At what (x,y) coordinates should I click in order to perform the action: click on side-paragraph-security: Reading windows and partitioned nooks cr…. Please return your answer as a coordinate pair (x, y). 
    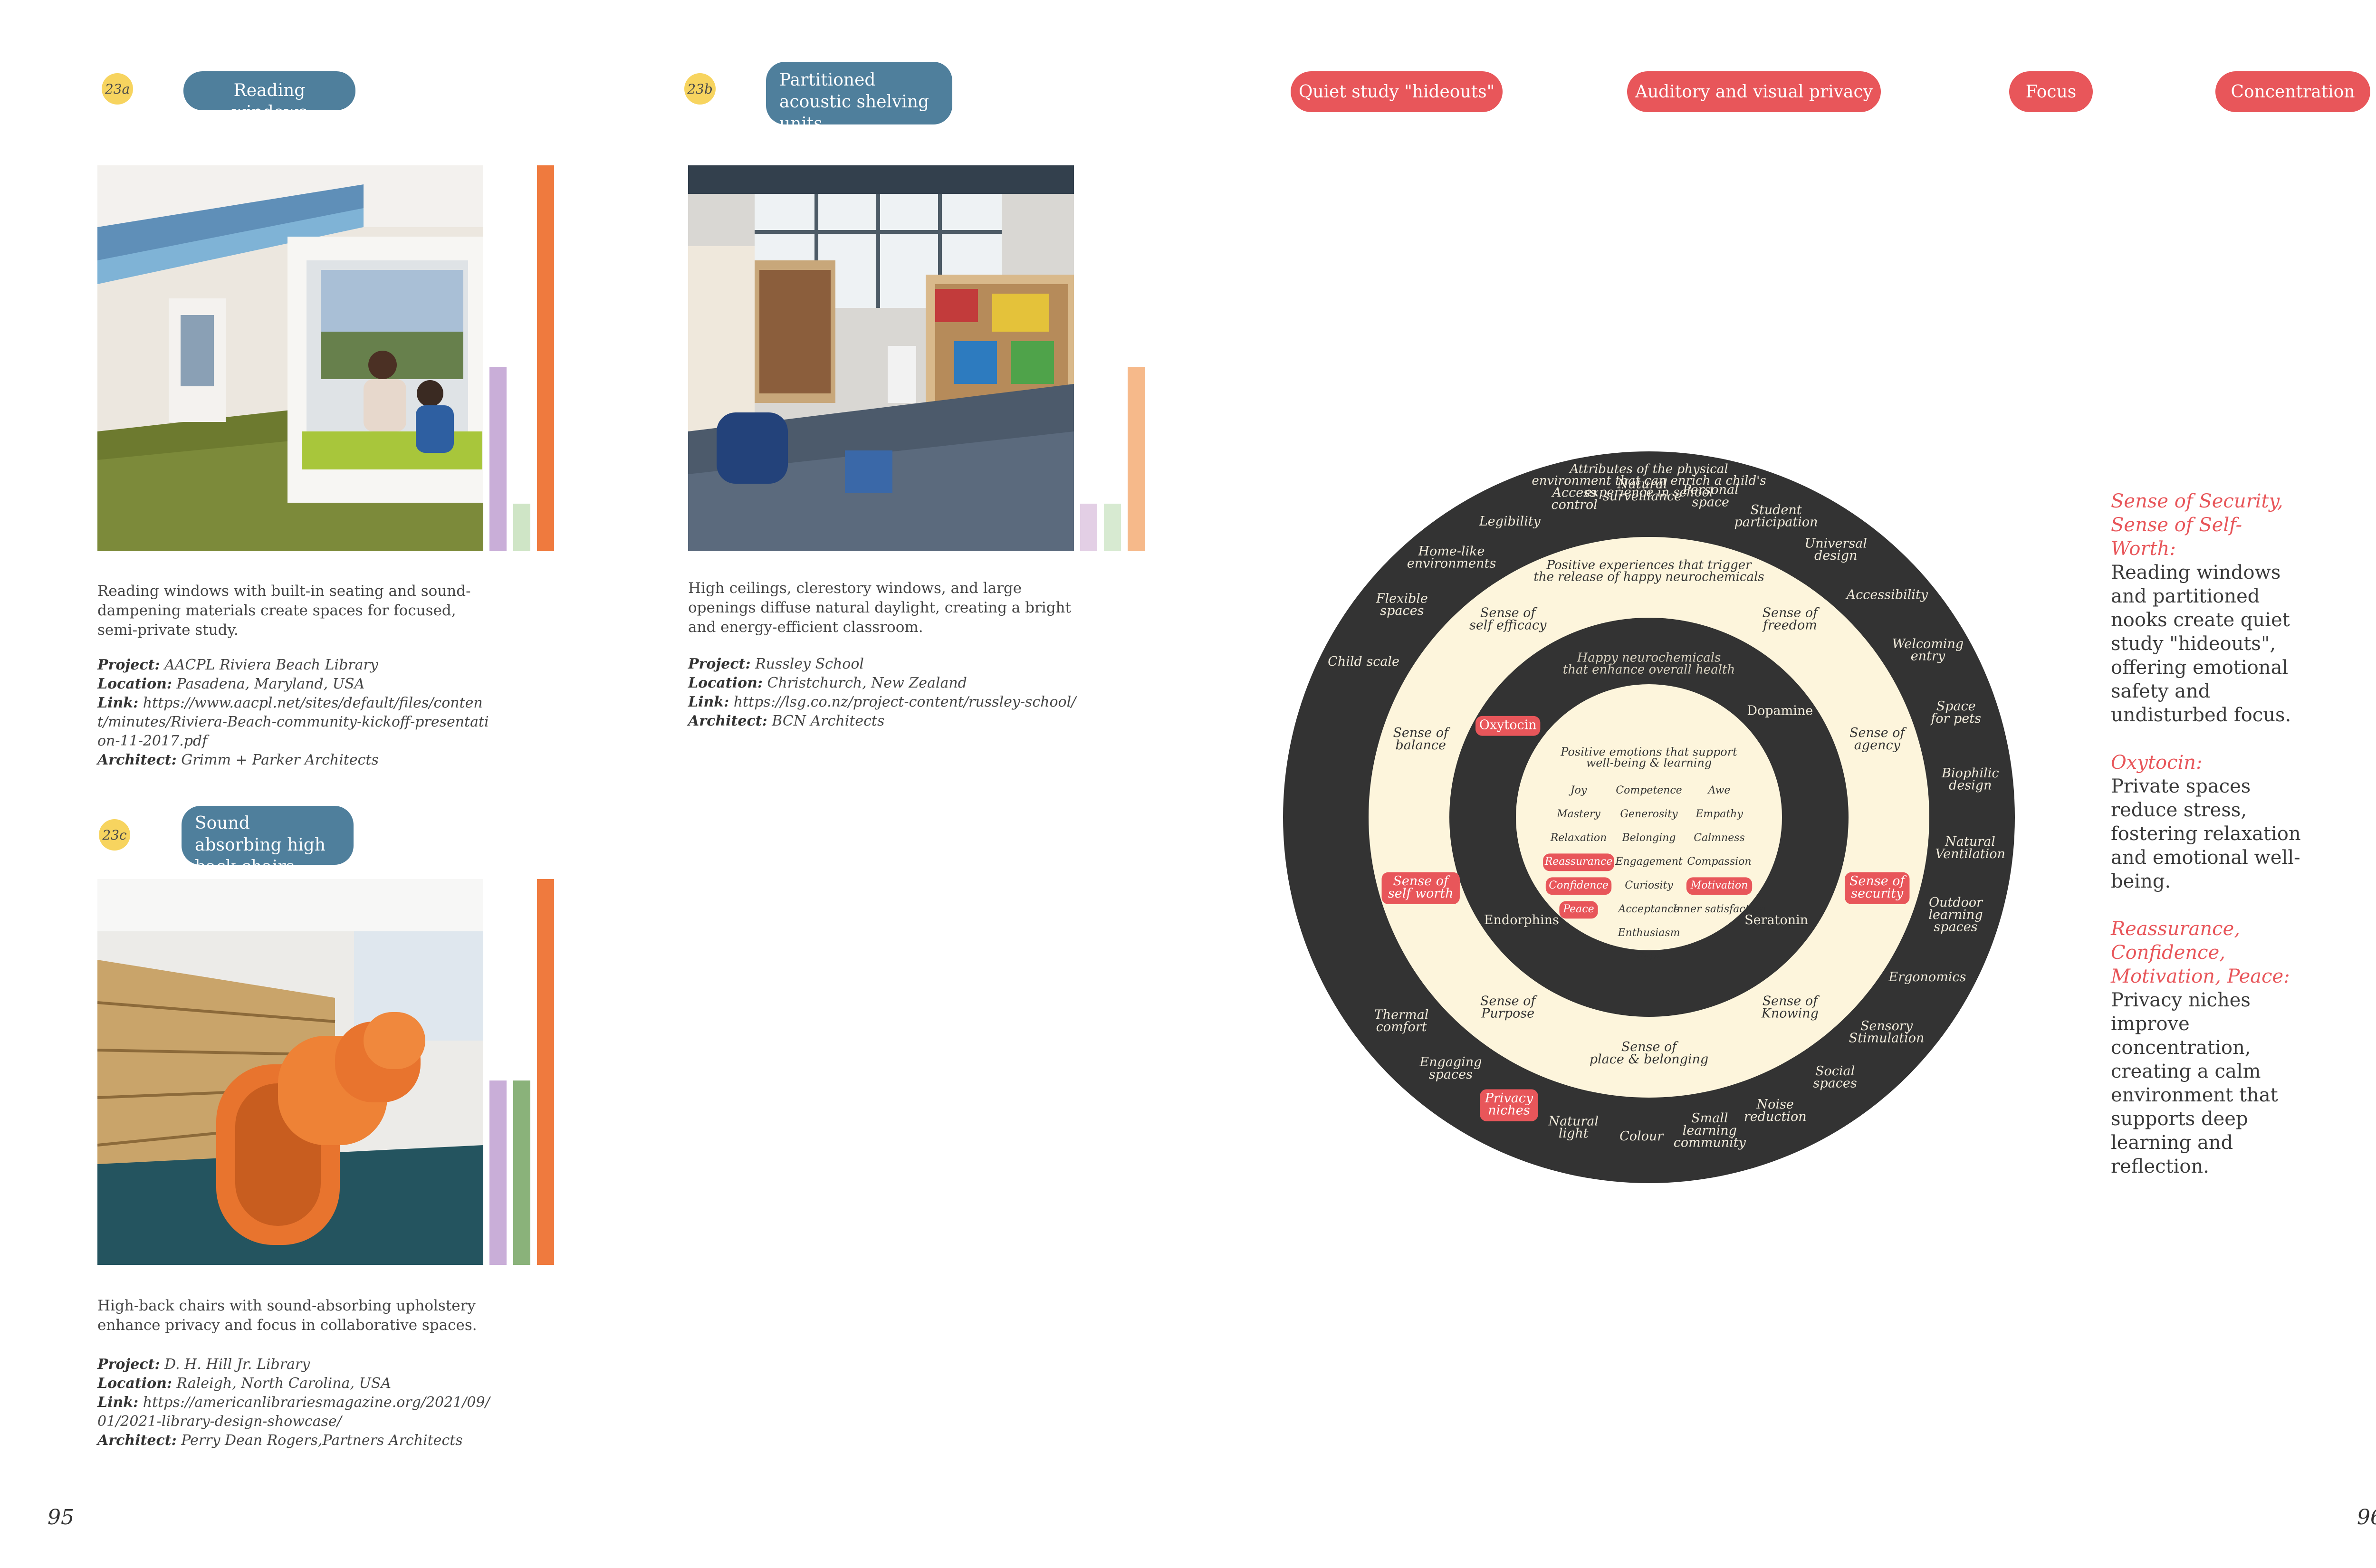
    Looking at the image, I should click on (2201, 644).